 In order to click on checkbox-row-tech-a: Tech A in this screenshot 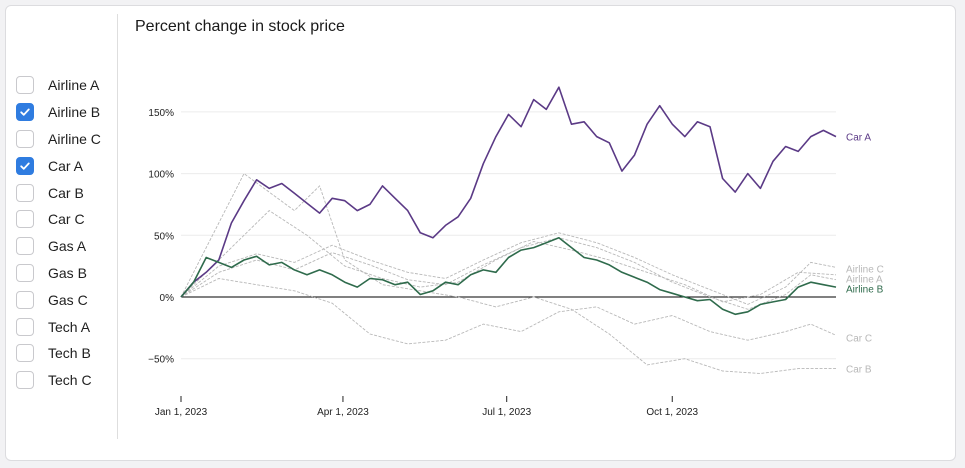, I will do `click(71, 326)`.